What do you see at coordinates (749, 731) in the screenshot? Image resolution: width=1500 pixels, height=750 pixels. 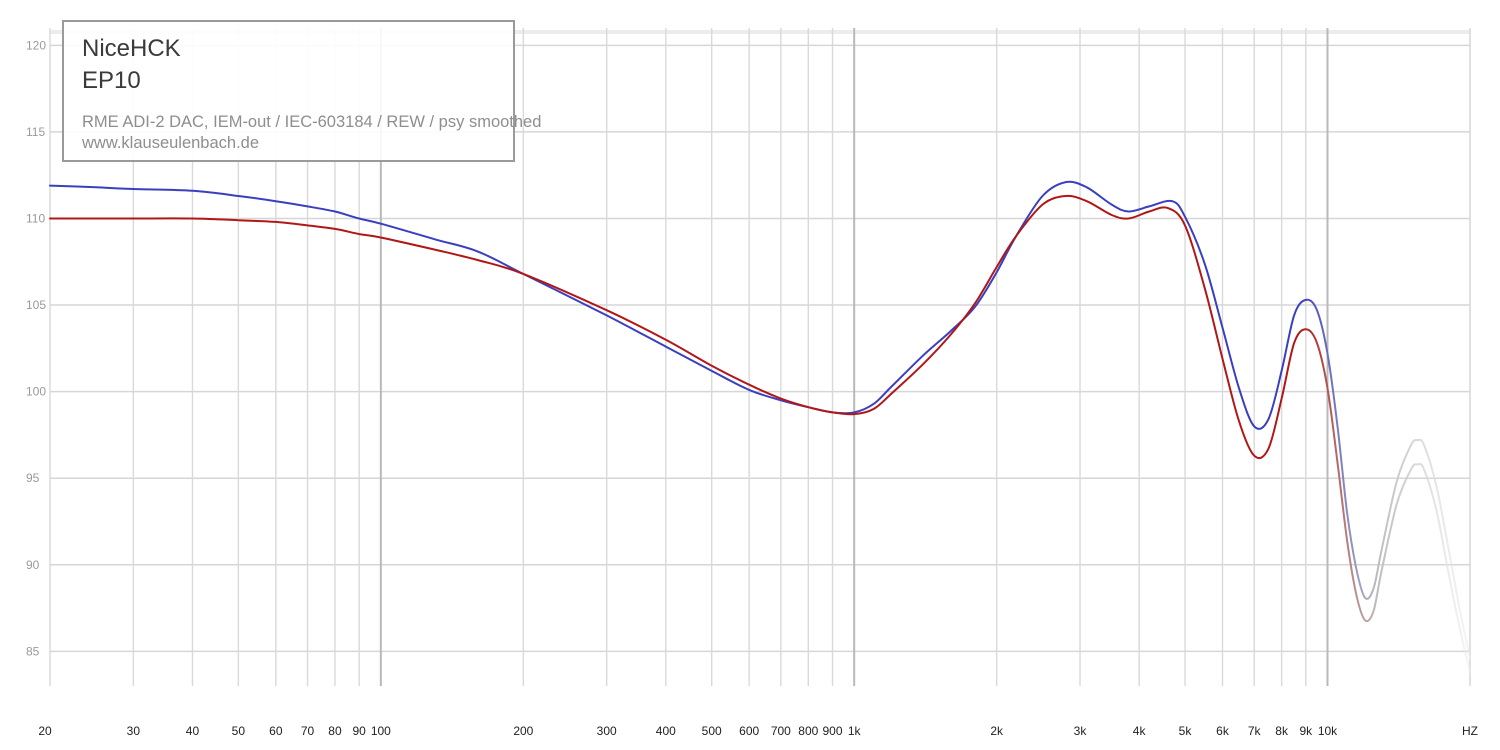 I see `x-tick-label: 600` at bounding box center [749, 731].